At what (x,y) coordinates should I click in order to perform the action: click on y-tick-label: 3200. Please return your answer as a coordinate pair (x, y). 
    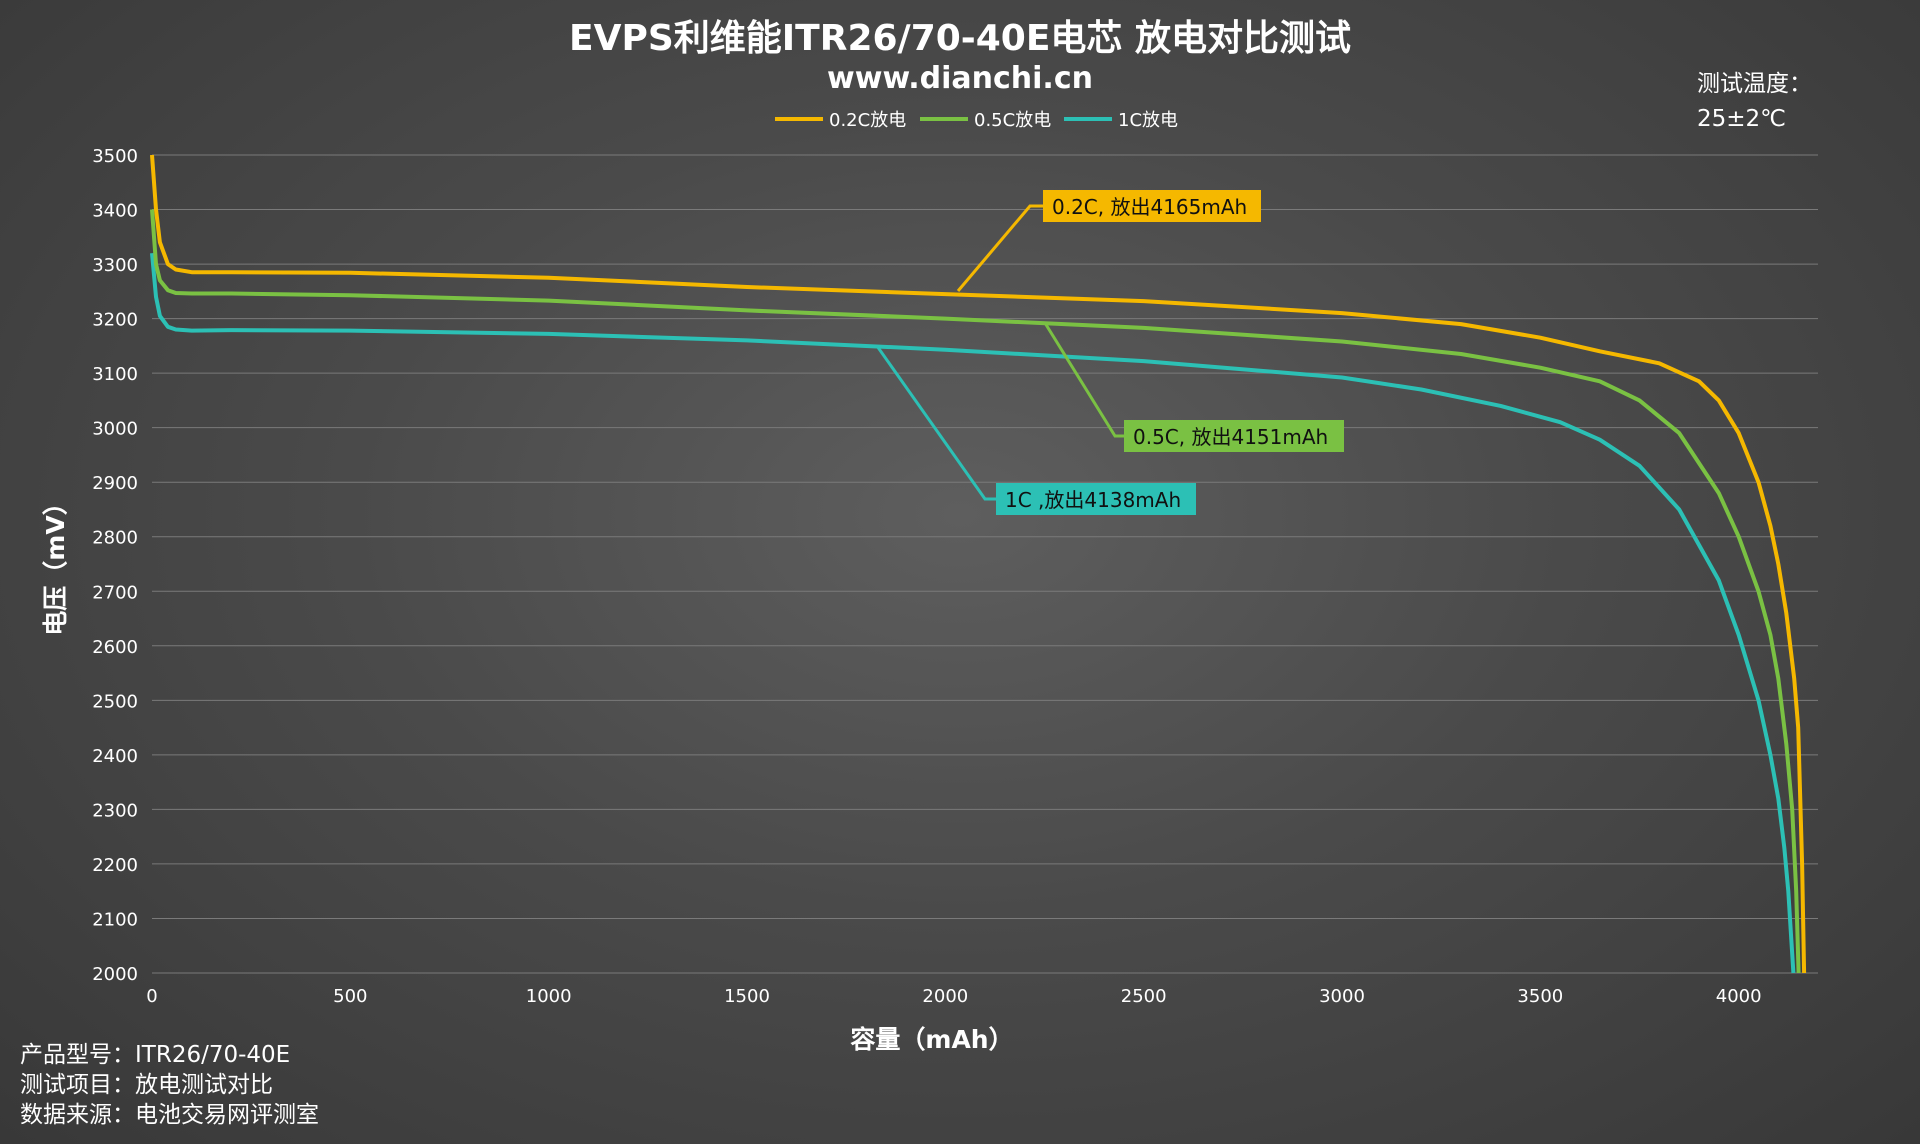
    Looking at the image, I should click on (115, 320).